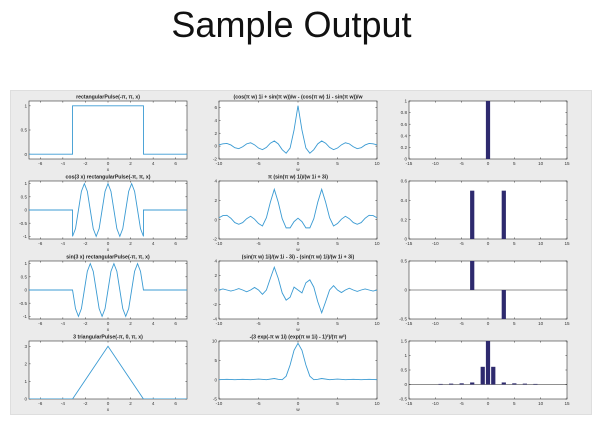  What do you see at coordinates (25, 236) in the screenshot?
I see `y-tick-label: -1` at bounding box center [25, 236].